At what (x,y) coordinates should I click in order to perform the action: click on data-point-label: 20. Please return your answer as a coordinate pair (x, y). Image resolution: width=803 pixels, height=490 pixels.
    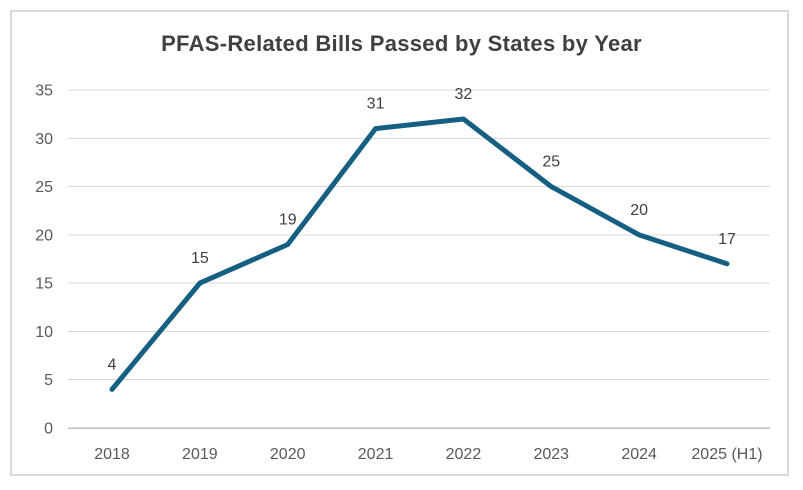
    Looking at the image, I should click on (639, 210).